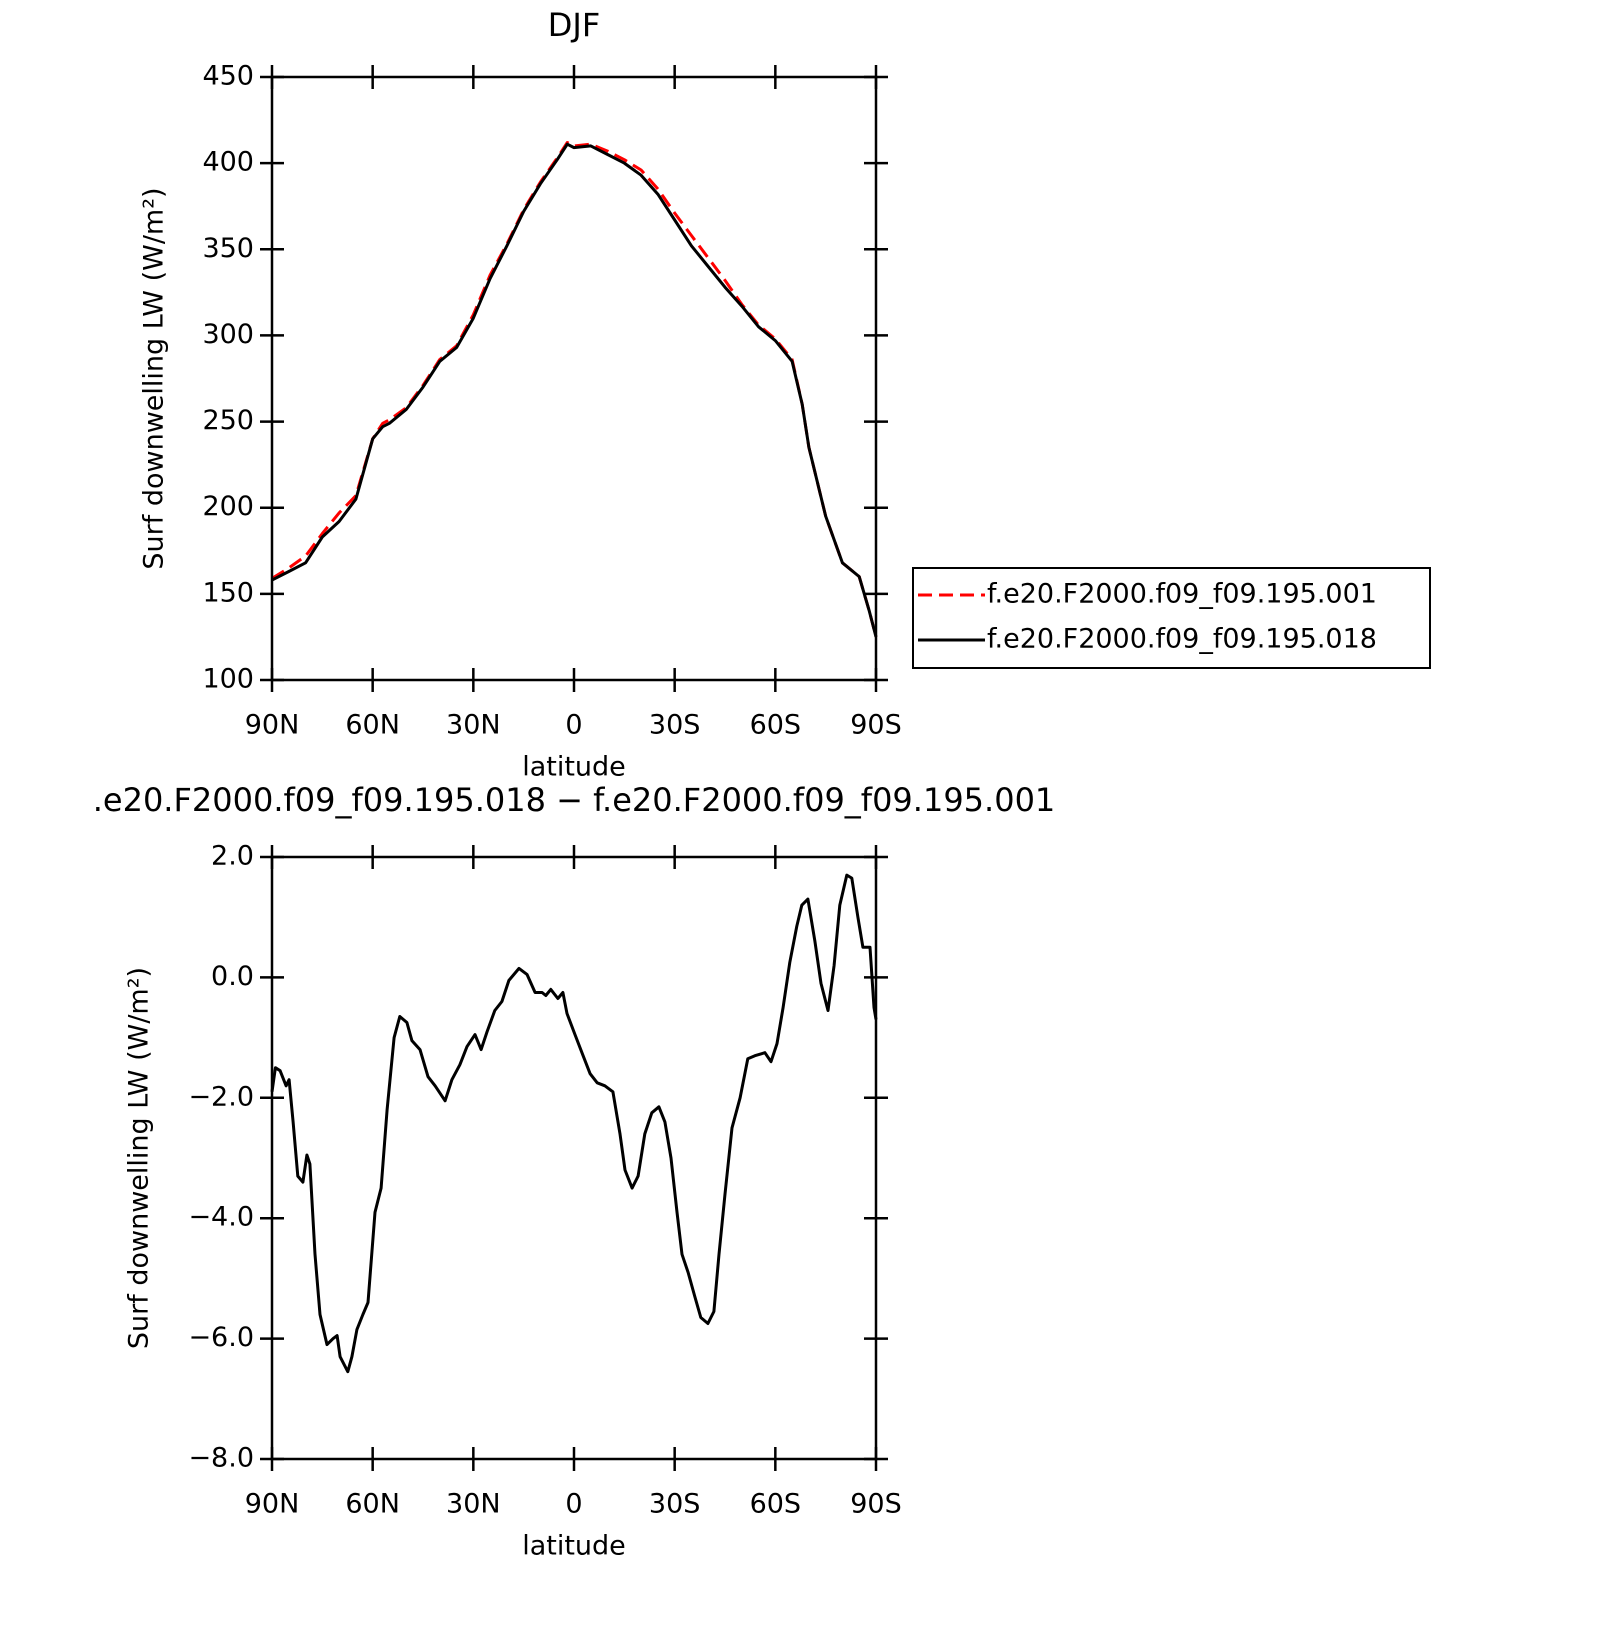 This screenshot has width=1599, height=1635. What do you see at coordinates (574, 25) in the screenshot?
I see `chart-title: DJF` at bounding box center [574, 25].